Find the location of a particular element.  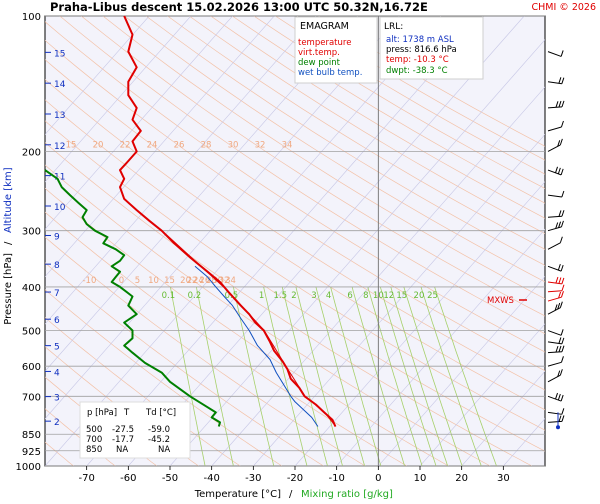

table-header-p: p [hPa] is located at coordinates (102, 413).